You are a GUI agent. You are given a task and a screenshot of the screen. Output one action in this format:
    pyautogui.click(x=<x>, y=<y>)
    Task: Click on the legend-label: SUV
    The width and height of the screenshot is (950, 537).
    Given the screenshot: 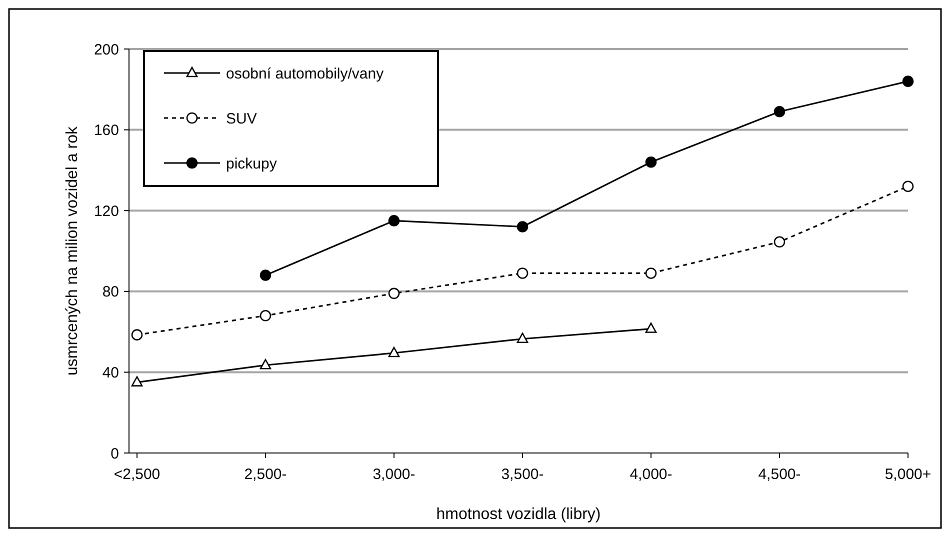 What is the action you would take?
    pyautogui.click(x=241, y=119)
    